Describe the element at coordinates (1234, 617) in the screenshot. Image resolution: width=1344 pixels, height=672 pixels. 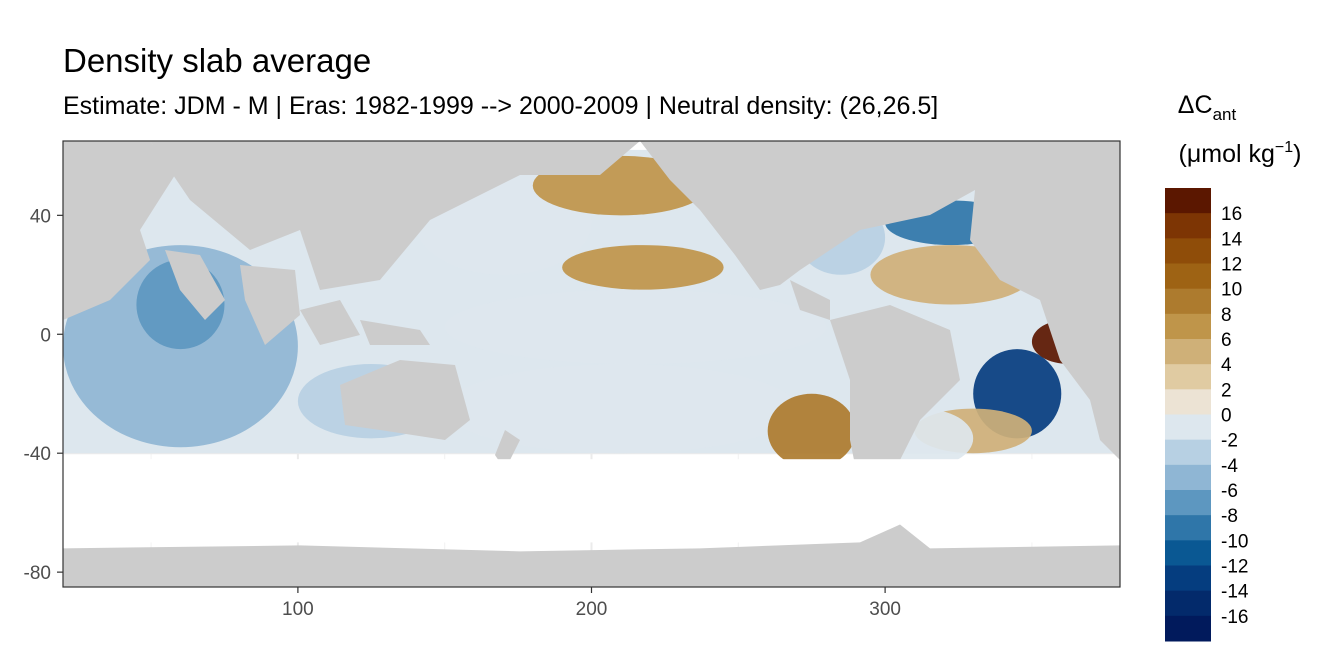
I see `legend-label: -16` at that location.